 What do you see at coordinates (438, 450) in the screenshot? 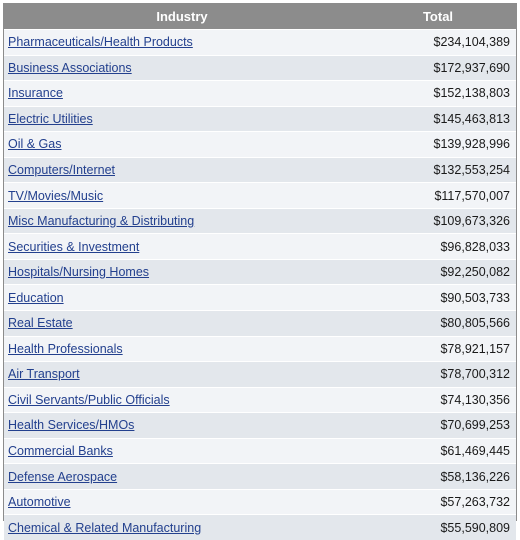
I see `total-cell: $61,469,445` at bounding box center [438, 450].